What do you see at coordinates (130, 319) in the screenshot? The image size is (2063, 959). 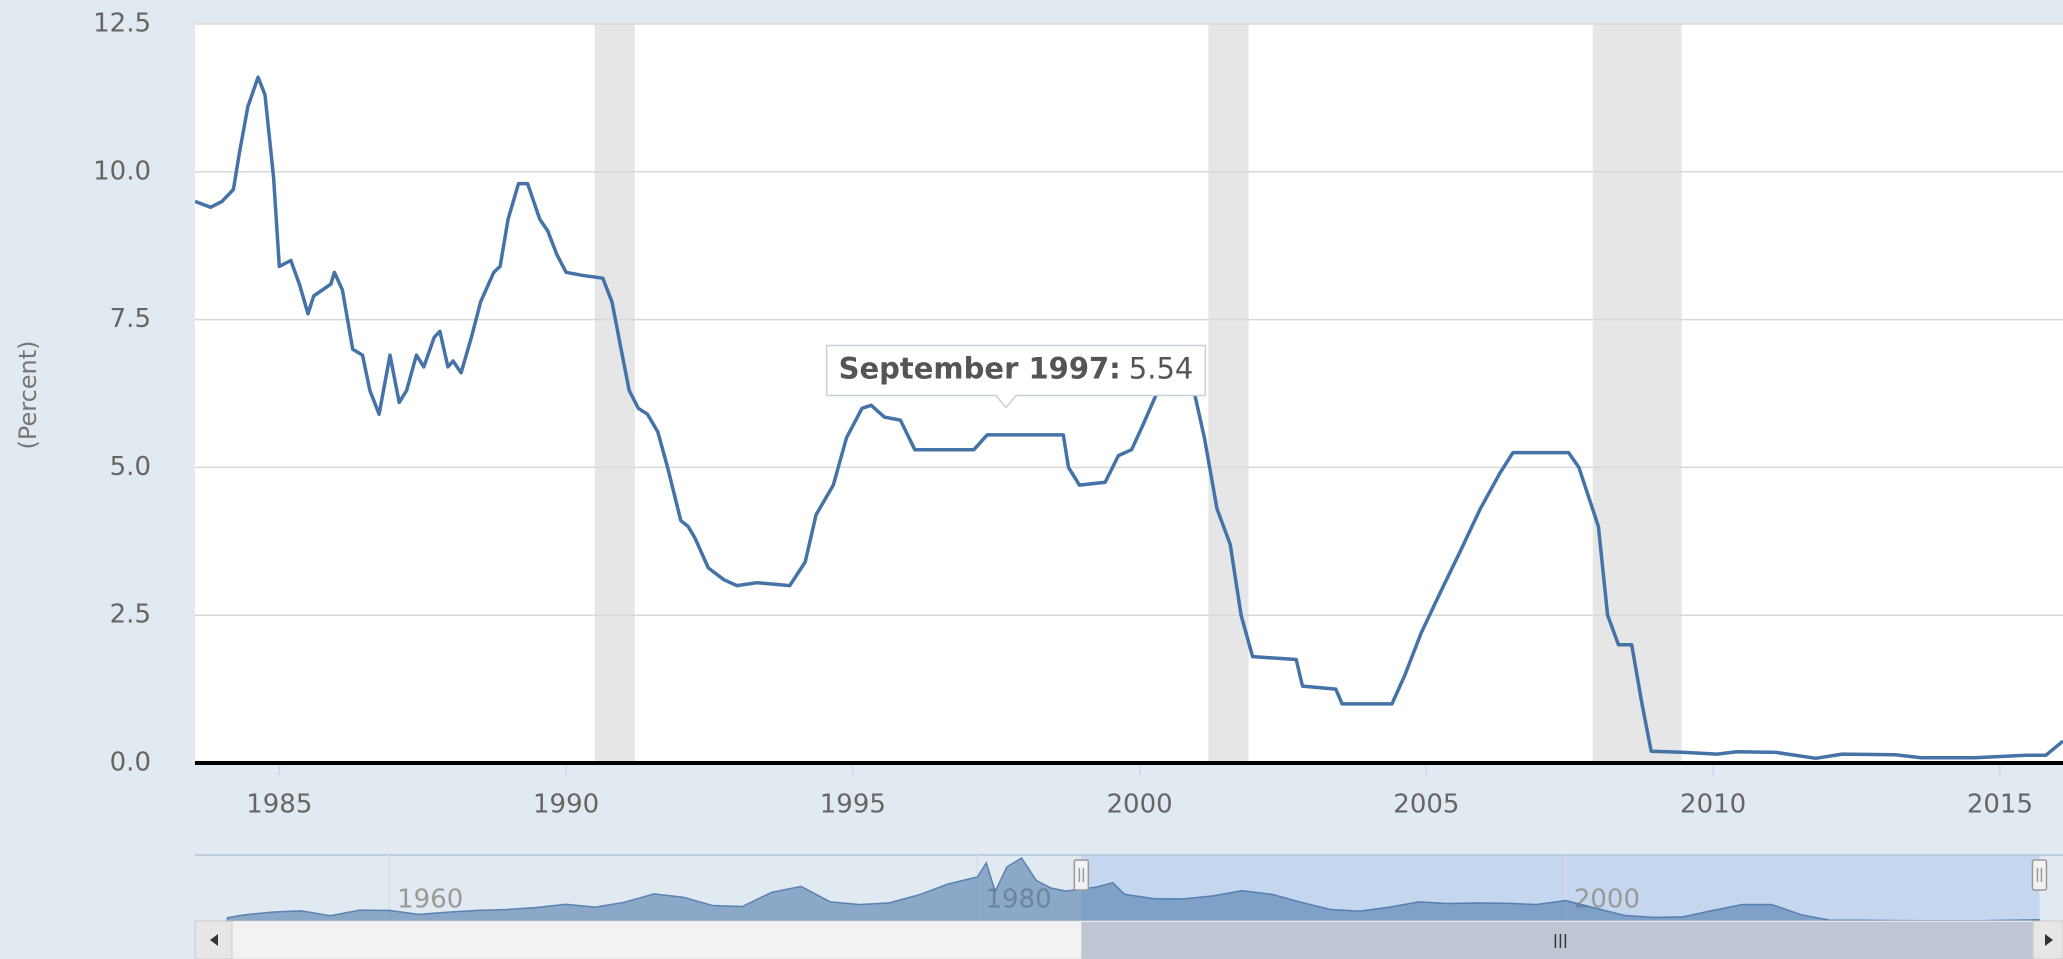 I see `y-tick-label: 7.5` at bounding box center [130, 319].